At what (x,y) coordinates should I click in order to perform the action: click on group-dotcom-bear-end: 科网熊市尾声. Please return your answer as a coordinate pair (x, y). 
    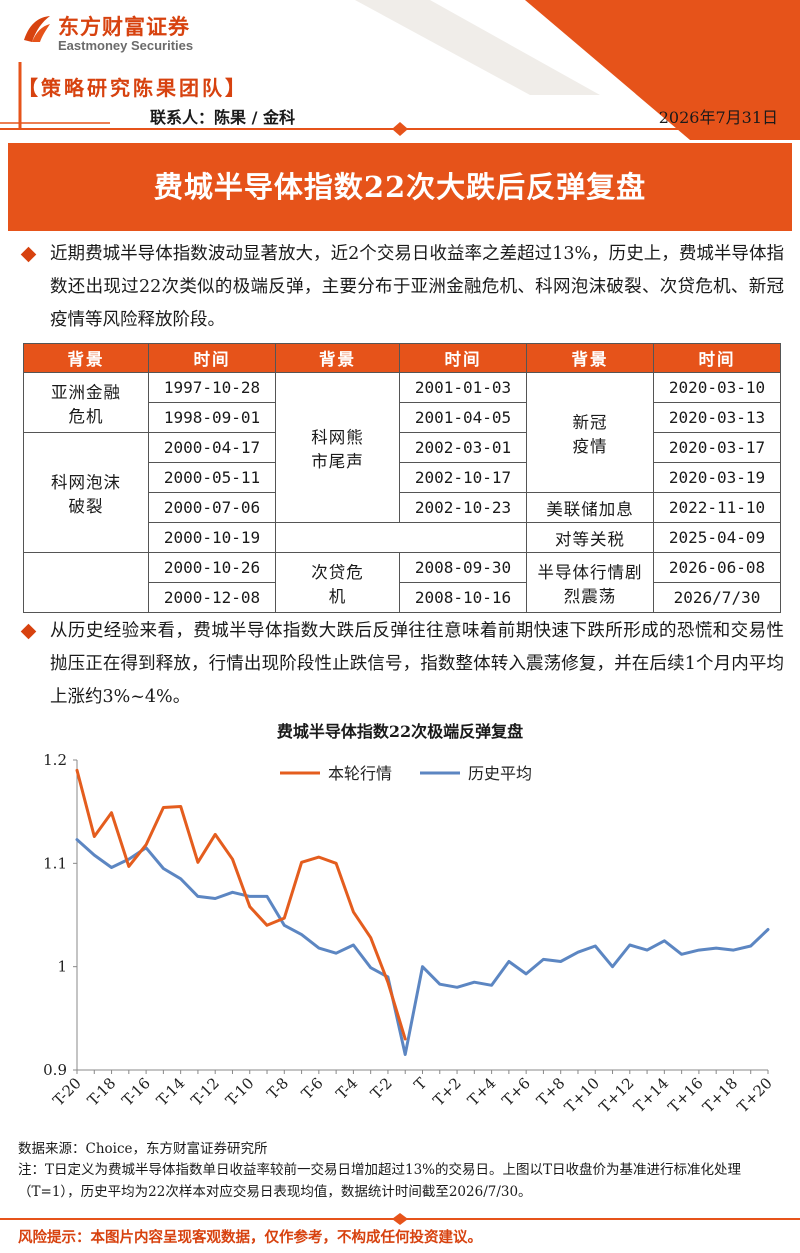
    Looking at the image, I should click on (337, 447).